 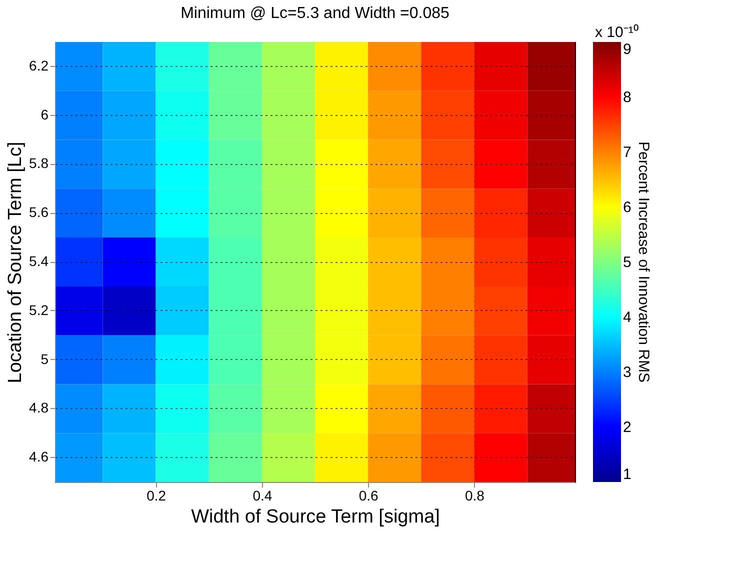 What do you see at coordinates (627, 474) in the screenshot?
I see `color-bar-label: 1` at bounding box center [627, 474].